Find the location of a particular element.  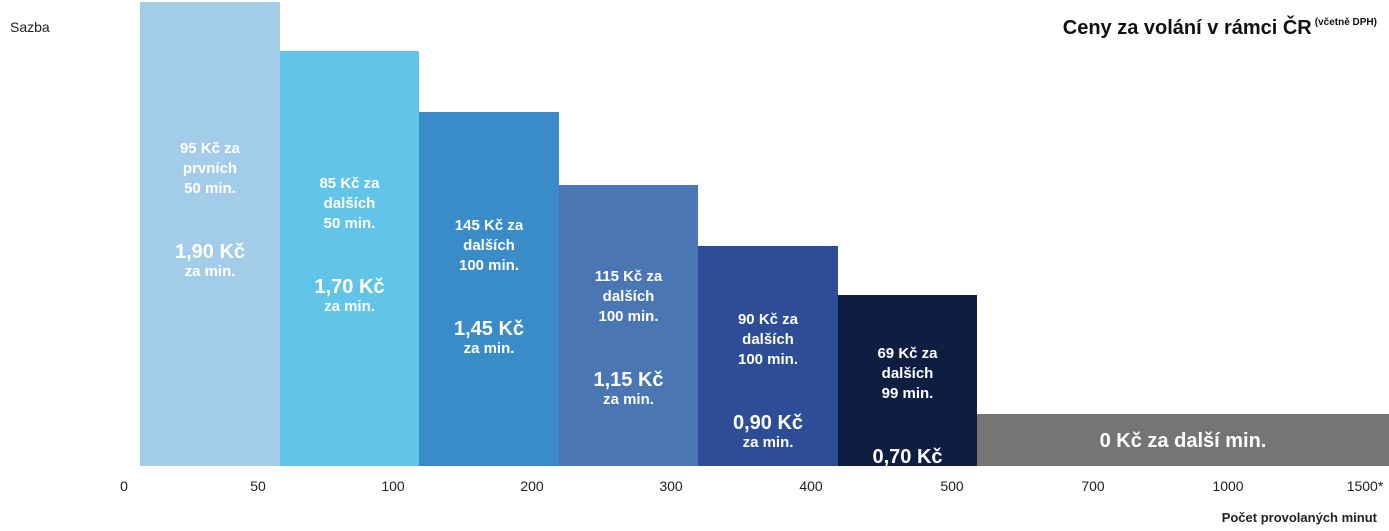

x-tick-label: 1500* is located at coordinates (1365, 486).